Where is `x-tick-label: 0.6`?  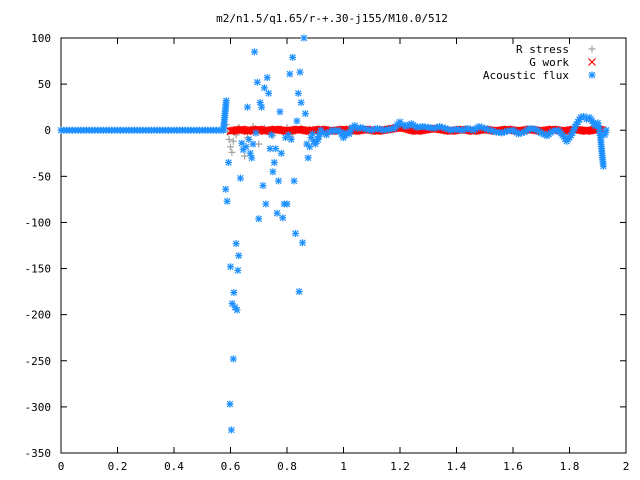
x-tick-label: 0.6 is located at coordinates (231, 466).